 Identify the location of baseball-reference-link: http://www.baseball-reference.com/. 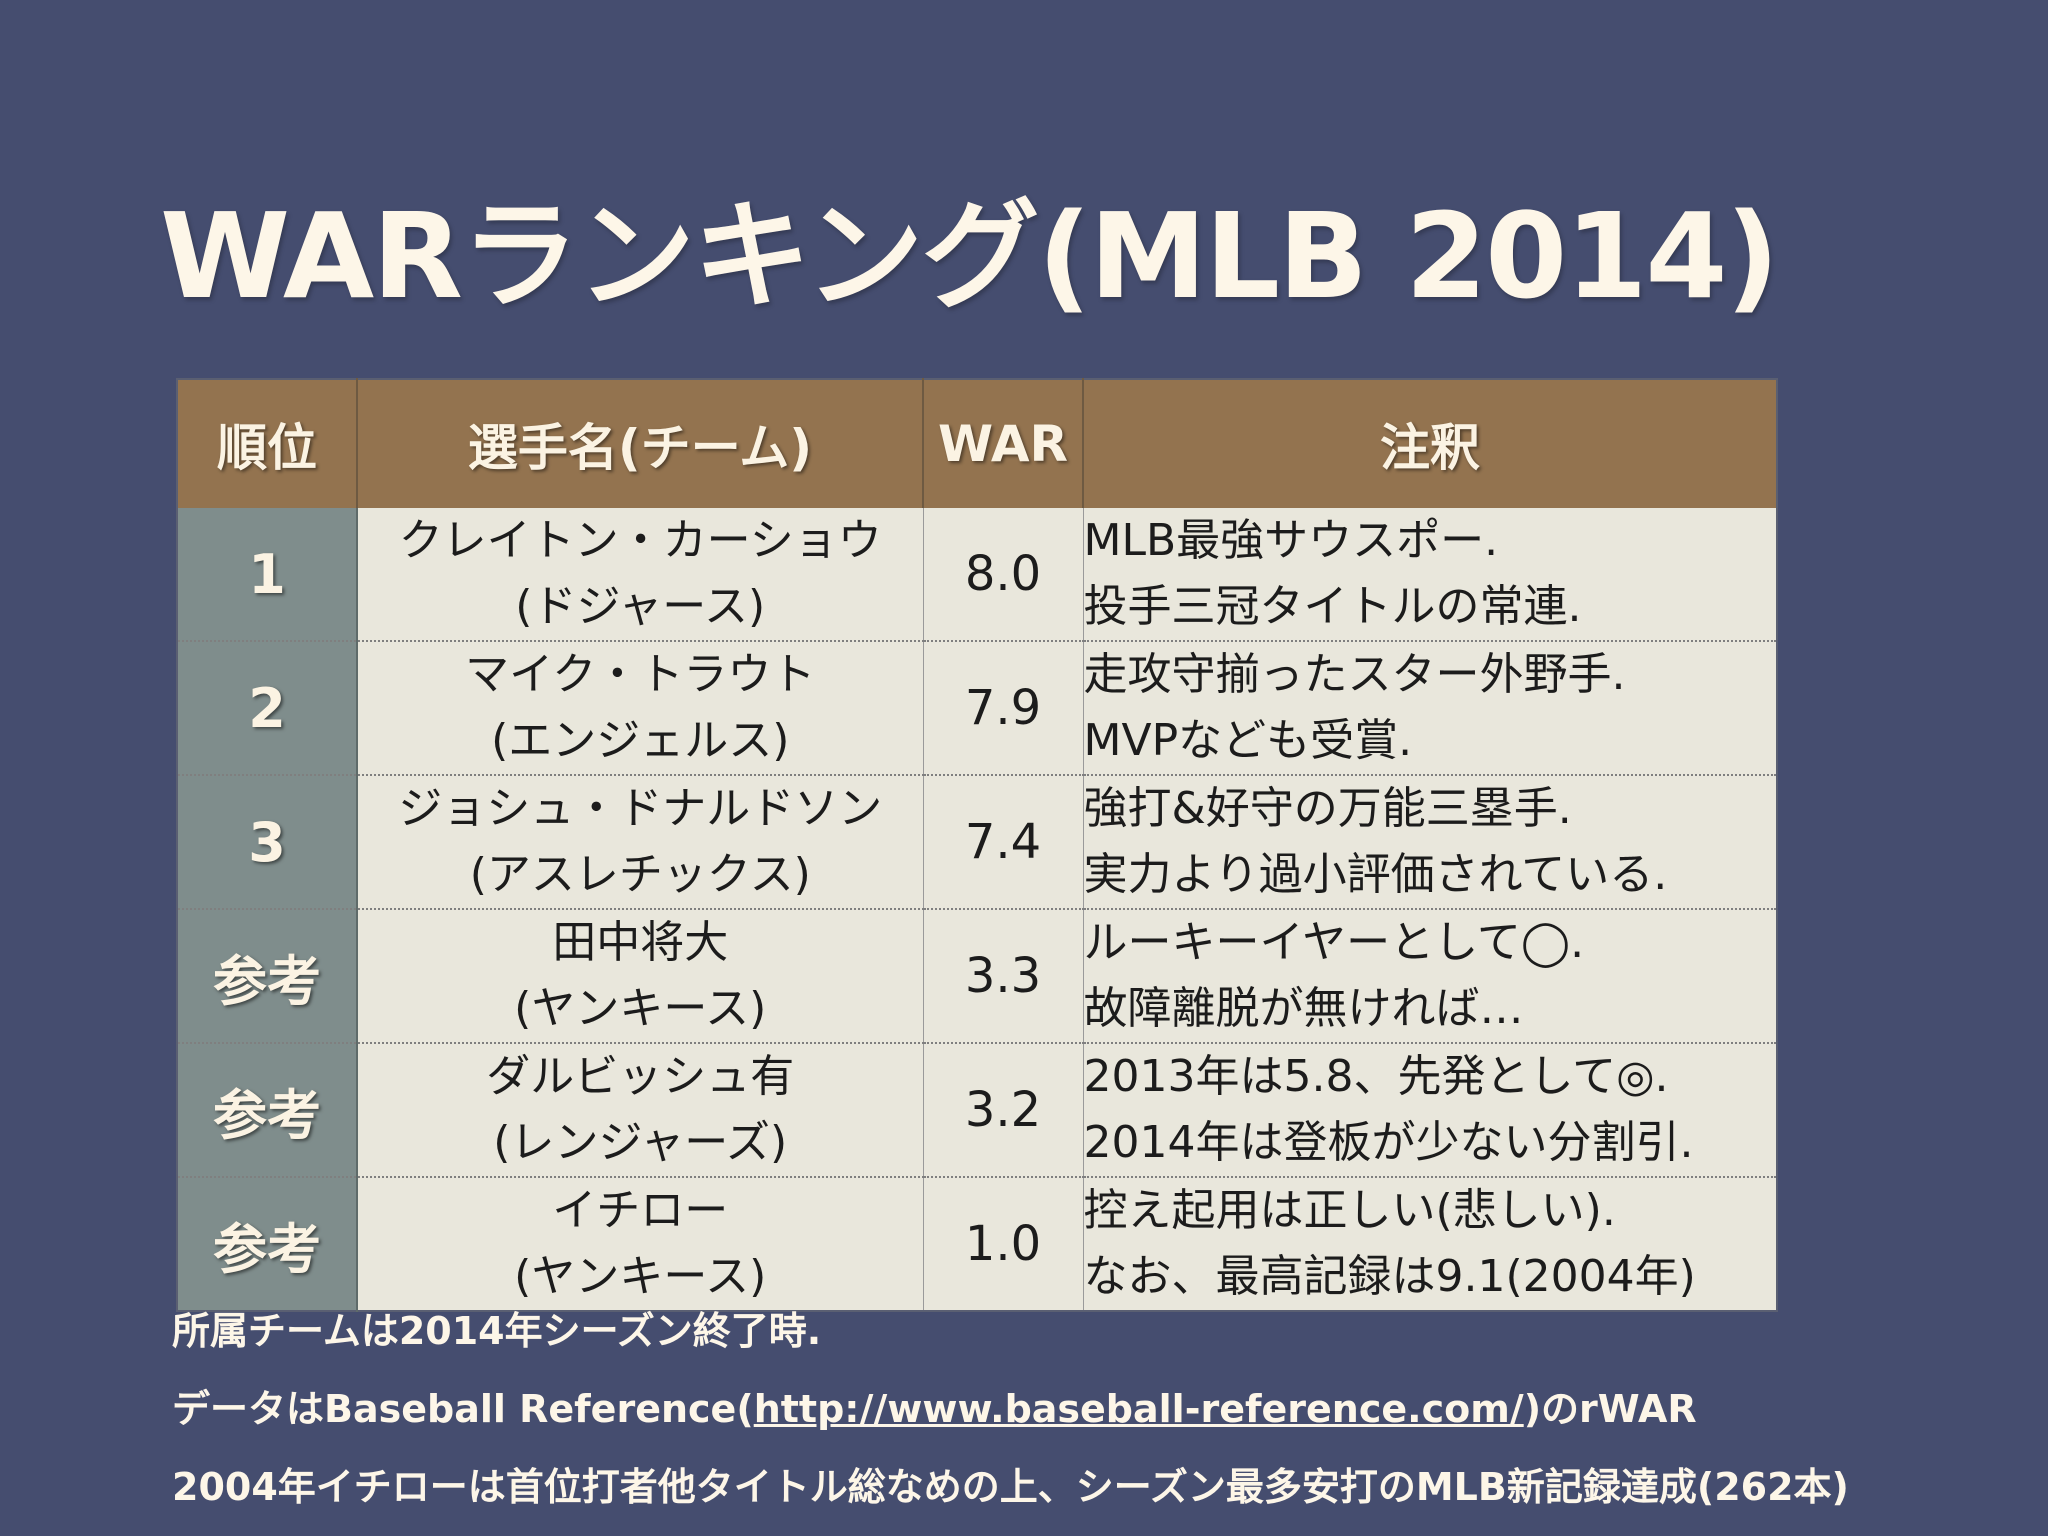
(1138, 1409).